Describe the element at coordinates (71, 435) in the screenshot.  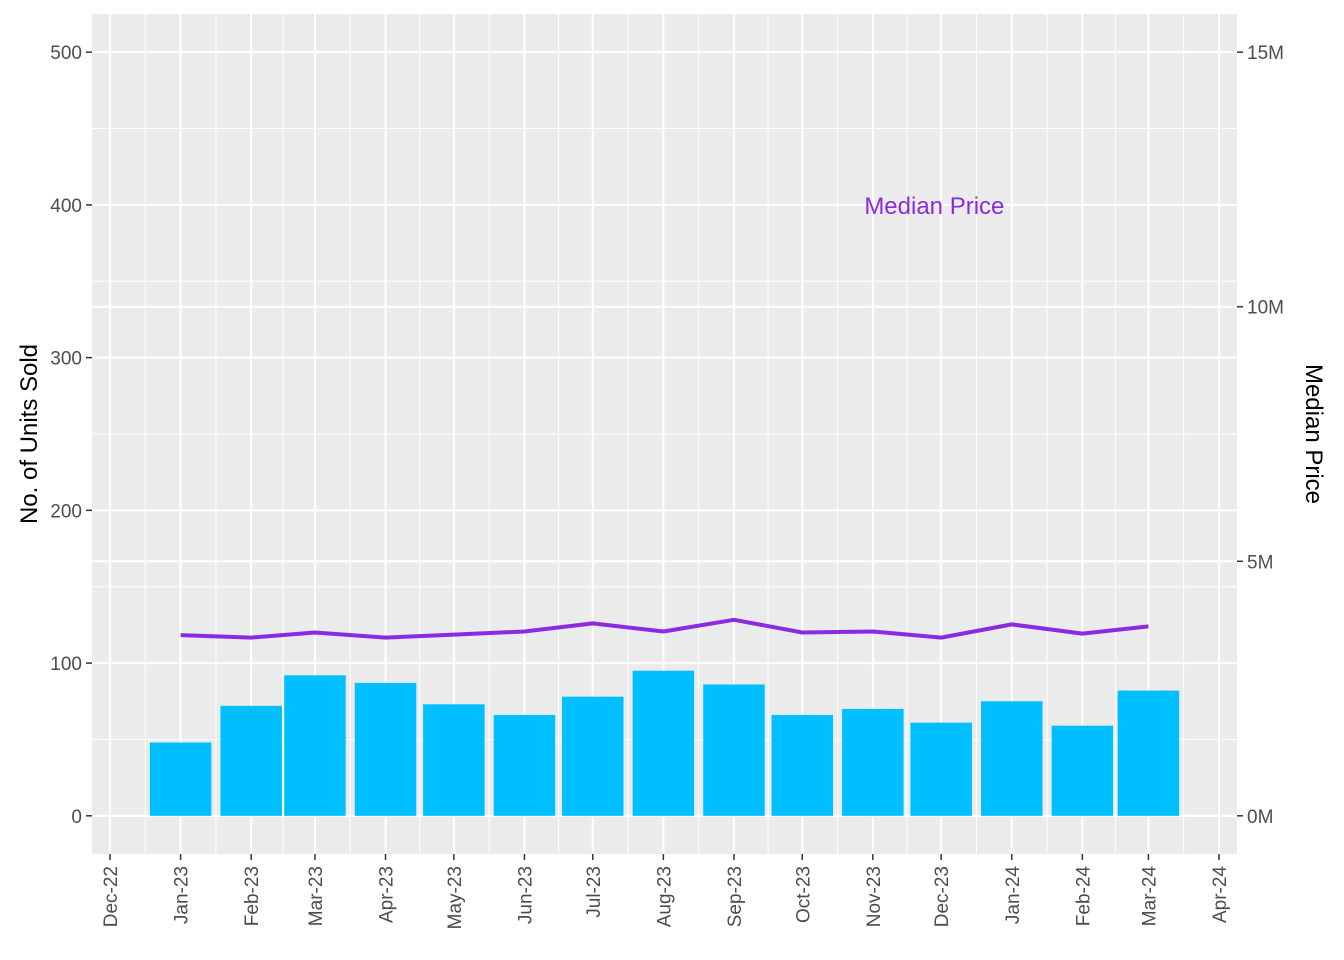
I see `left-y-axis: 0 100 200 300 400 500` at that location.